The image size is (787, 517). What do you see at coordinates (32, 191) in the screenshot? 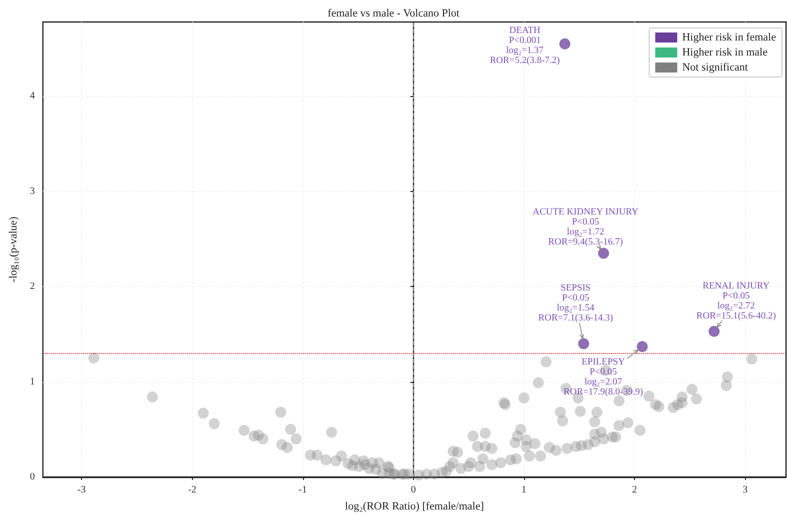
I see `y-tick-label: 3` at bounding box center [32, 191].